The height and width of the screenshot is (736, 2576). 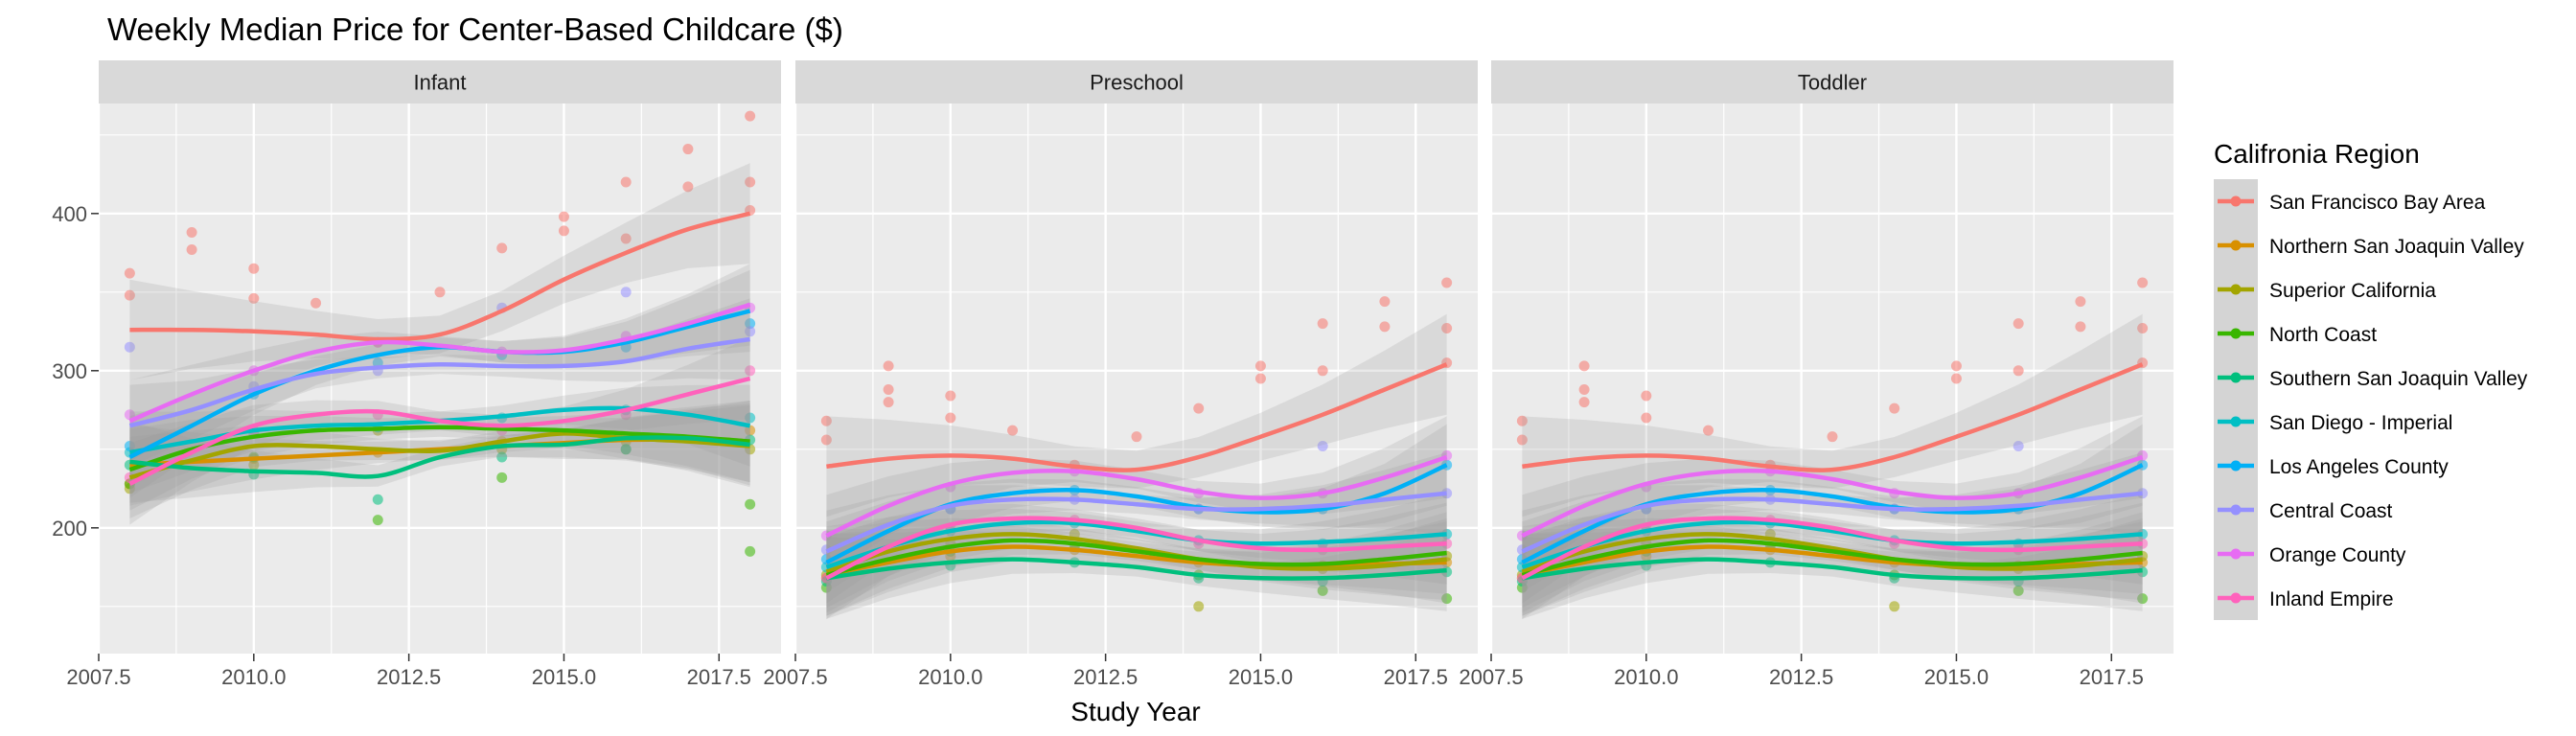 I want to click on legend-label: Northern San Joaquin Valley, so click(x=2396, y=247).